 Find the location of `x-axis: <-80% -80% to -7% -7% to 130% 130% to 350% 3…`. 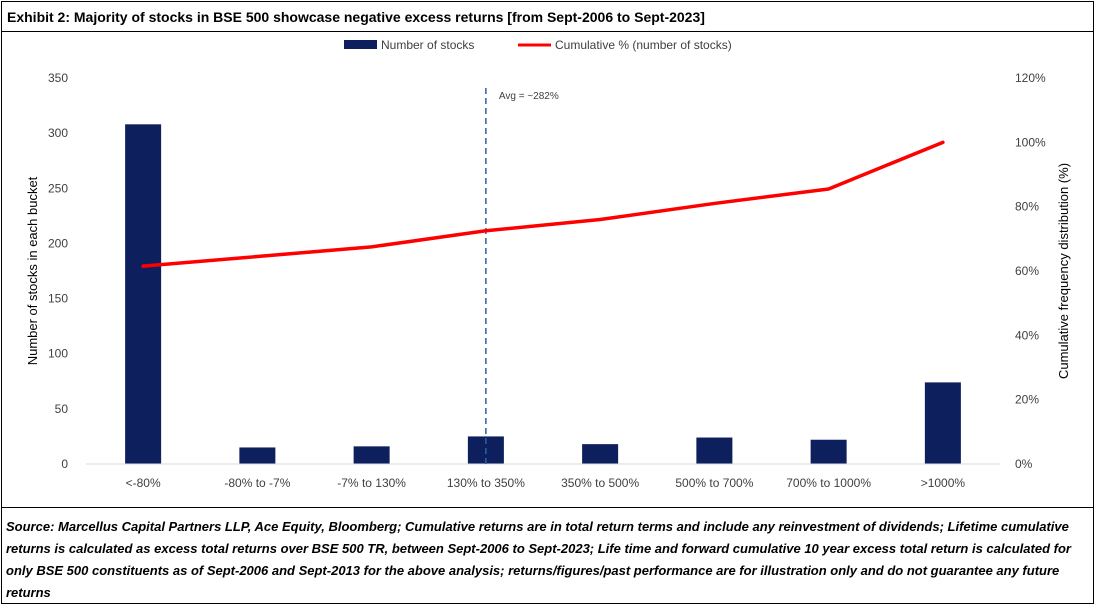

x-axis: <-80% -80% to -7% -7% to 130% 130% to 350% 3… is located at coordinates (546, 483).